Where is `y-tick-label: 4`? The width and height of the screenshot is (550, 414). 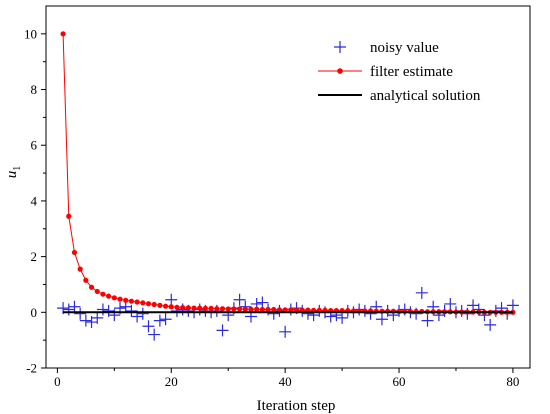 y-tick-label: 4 is located at coordinates (34, 200).